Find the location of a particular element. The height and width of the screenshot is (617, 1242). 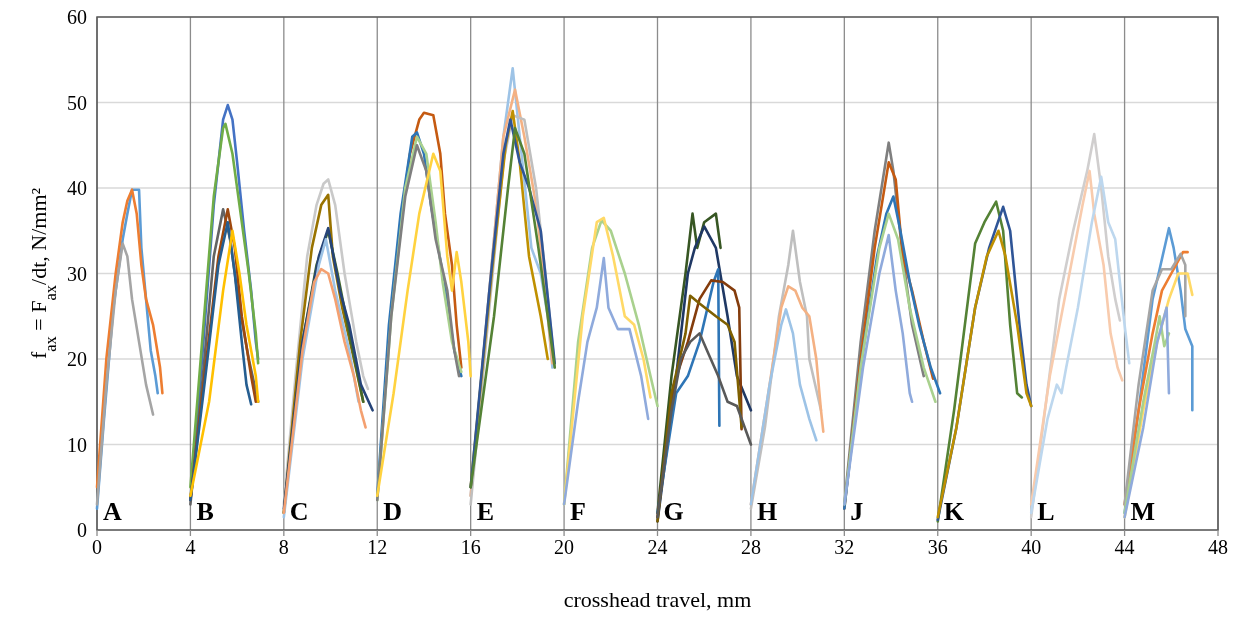

x-tick-label: 40 is located at coordinates (1031, 547).